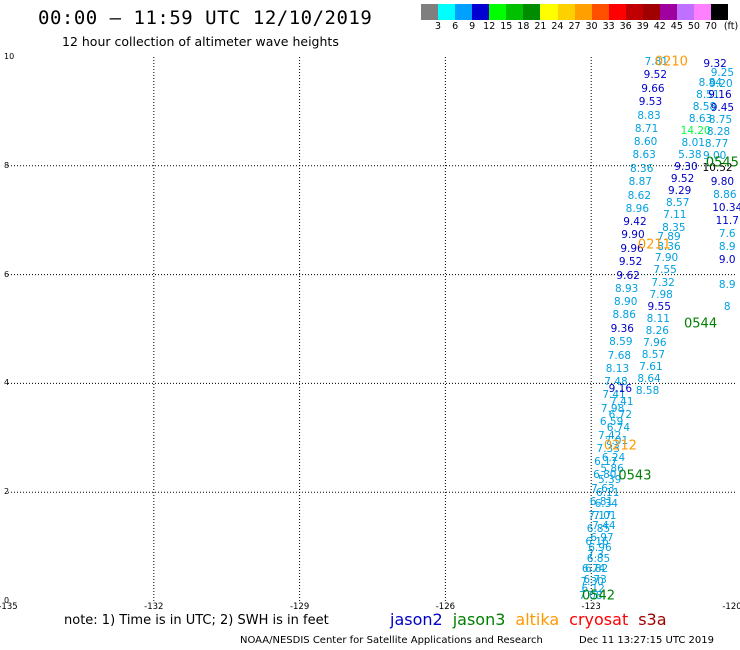  I want to click on wave-height-value: 7.01, so click(605, 515).